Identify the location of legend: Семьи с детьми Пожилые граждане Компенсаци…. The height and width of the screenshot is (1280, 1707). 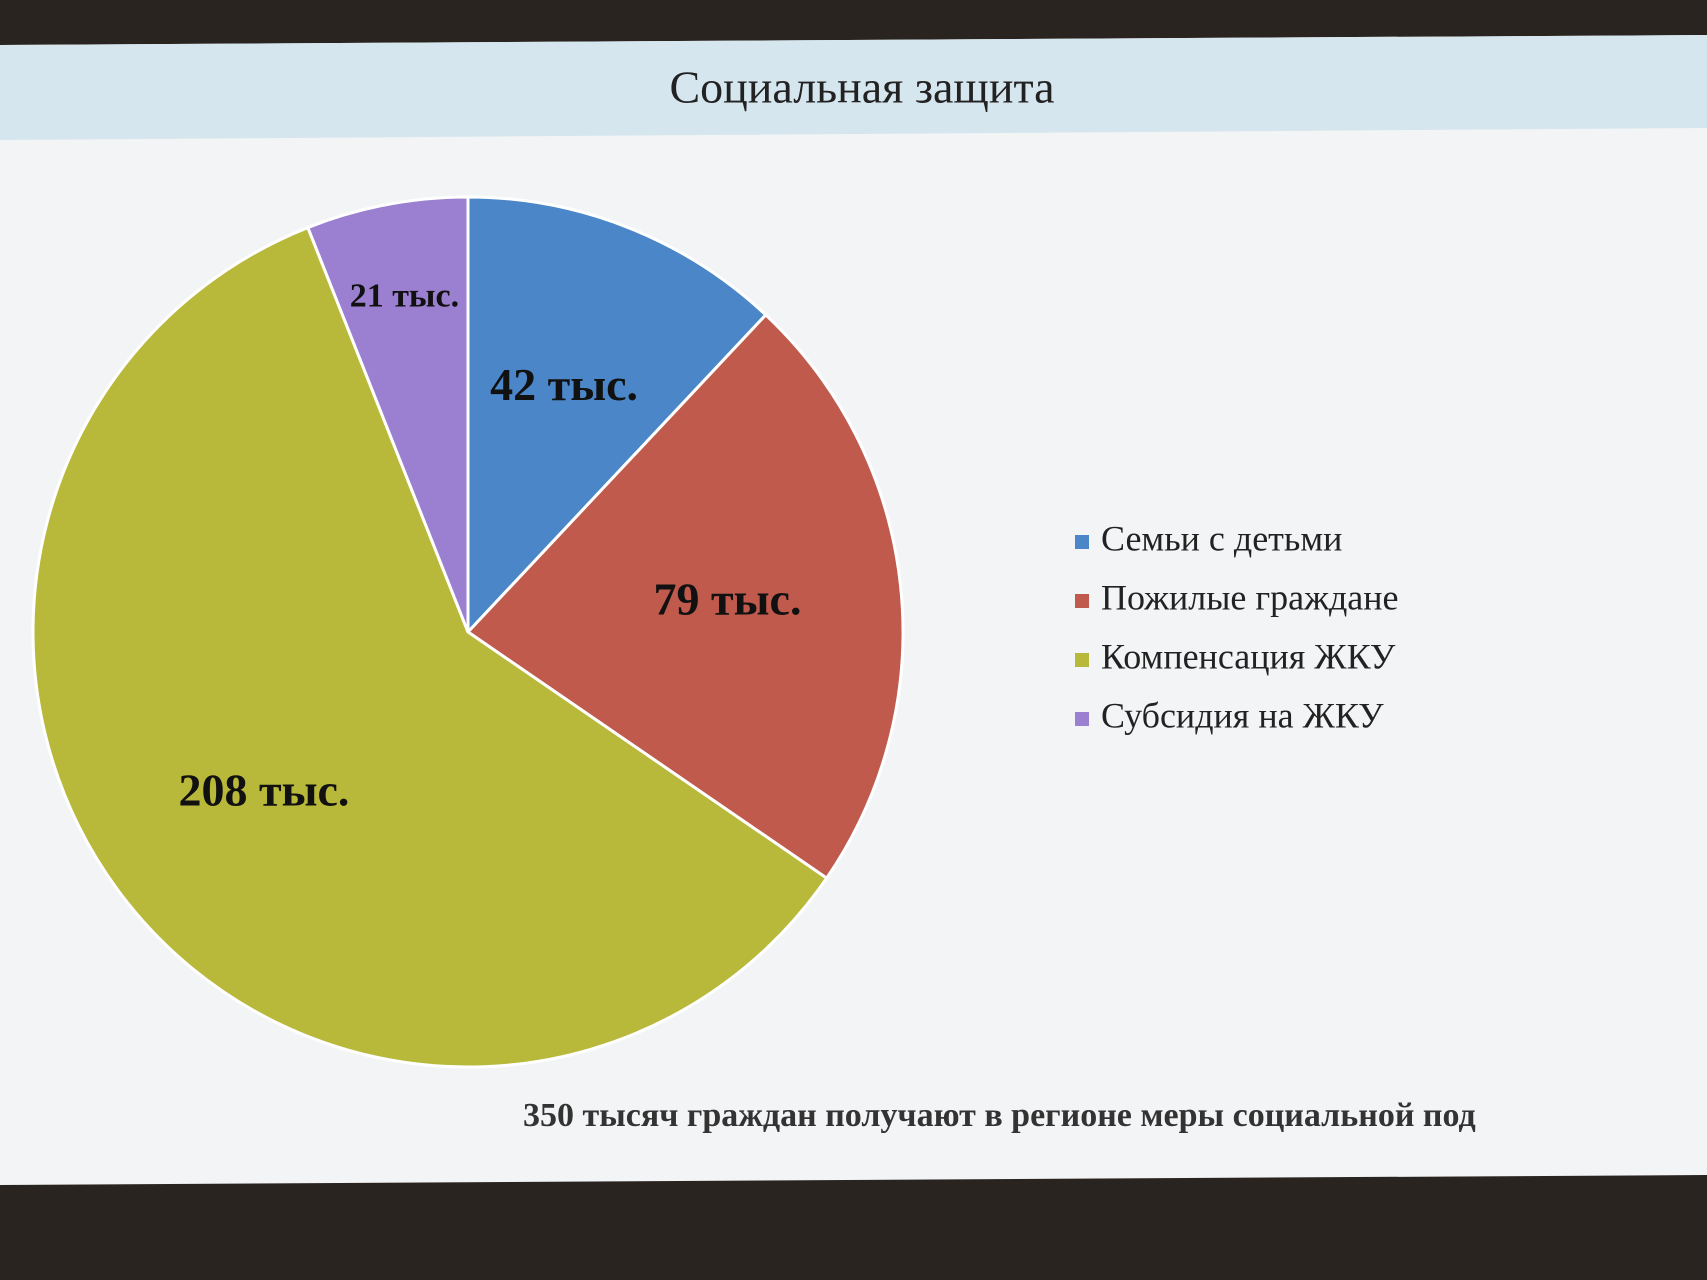
(1237, 626).